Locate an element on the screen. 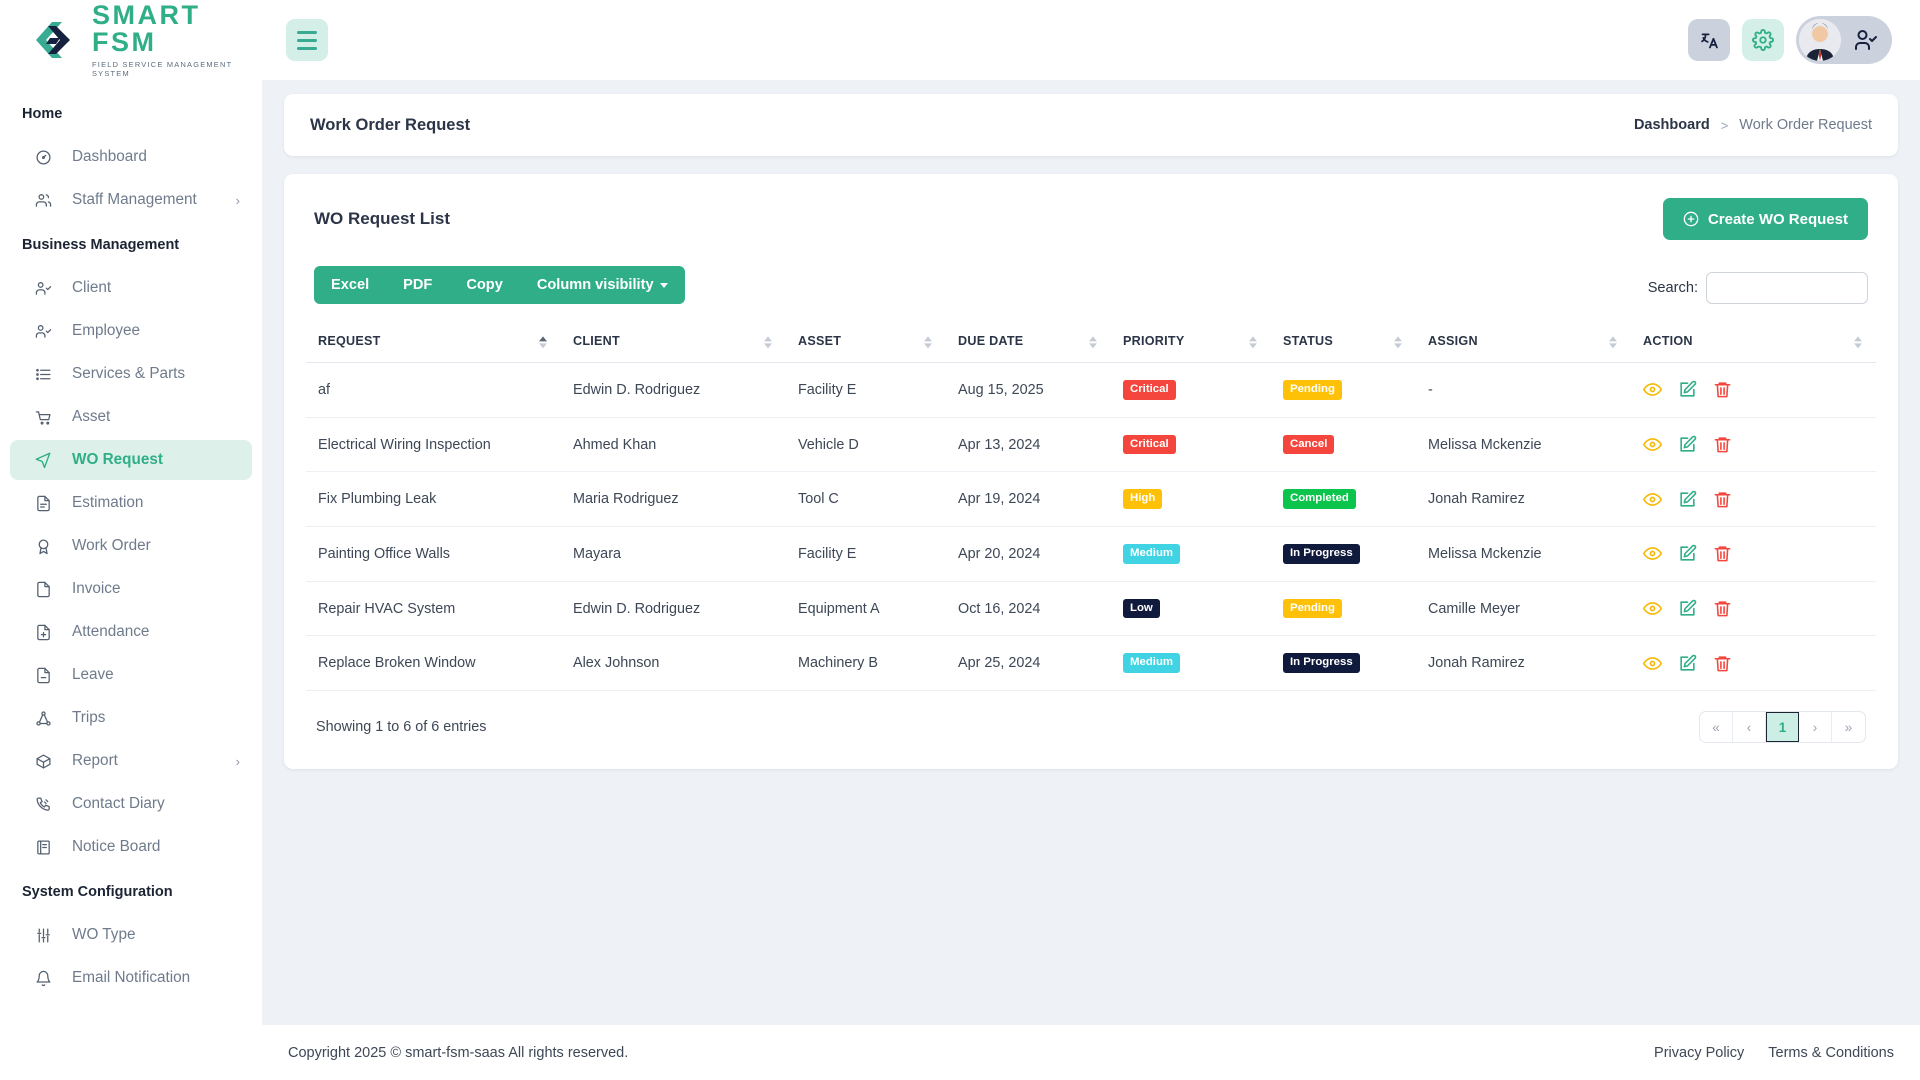 This screenshot has width=1920, height=1080. sidebar-item-email-notification: Email Notification is located at coordinates (131, 978).